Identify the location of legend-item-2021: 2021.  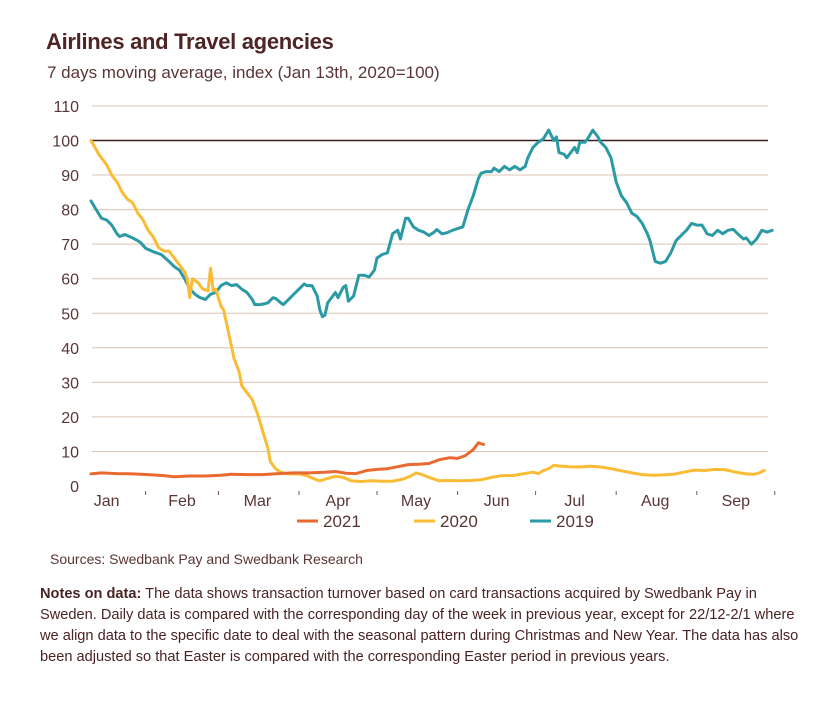
(329, 521).